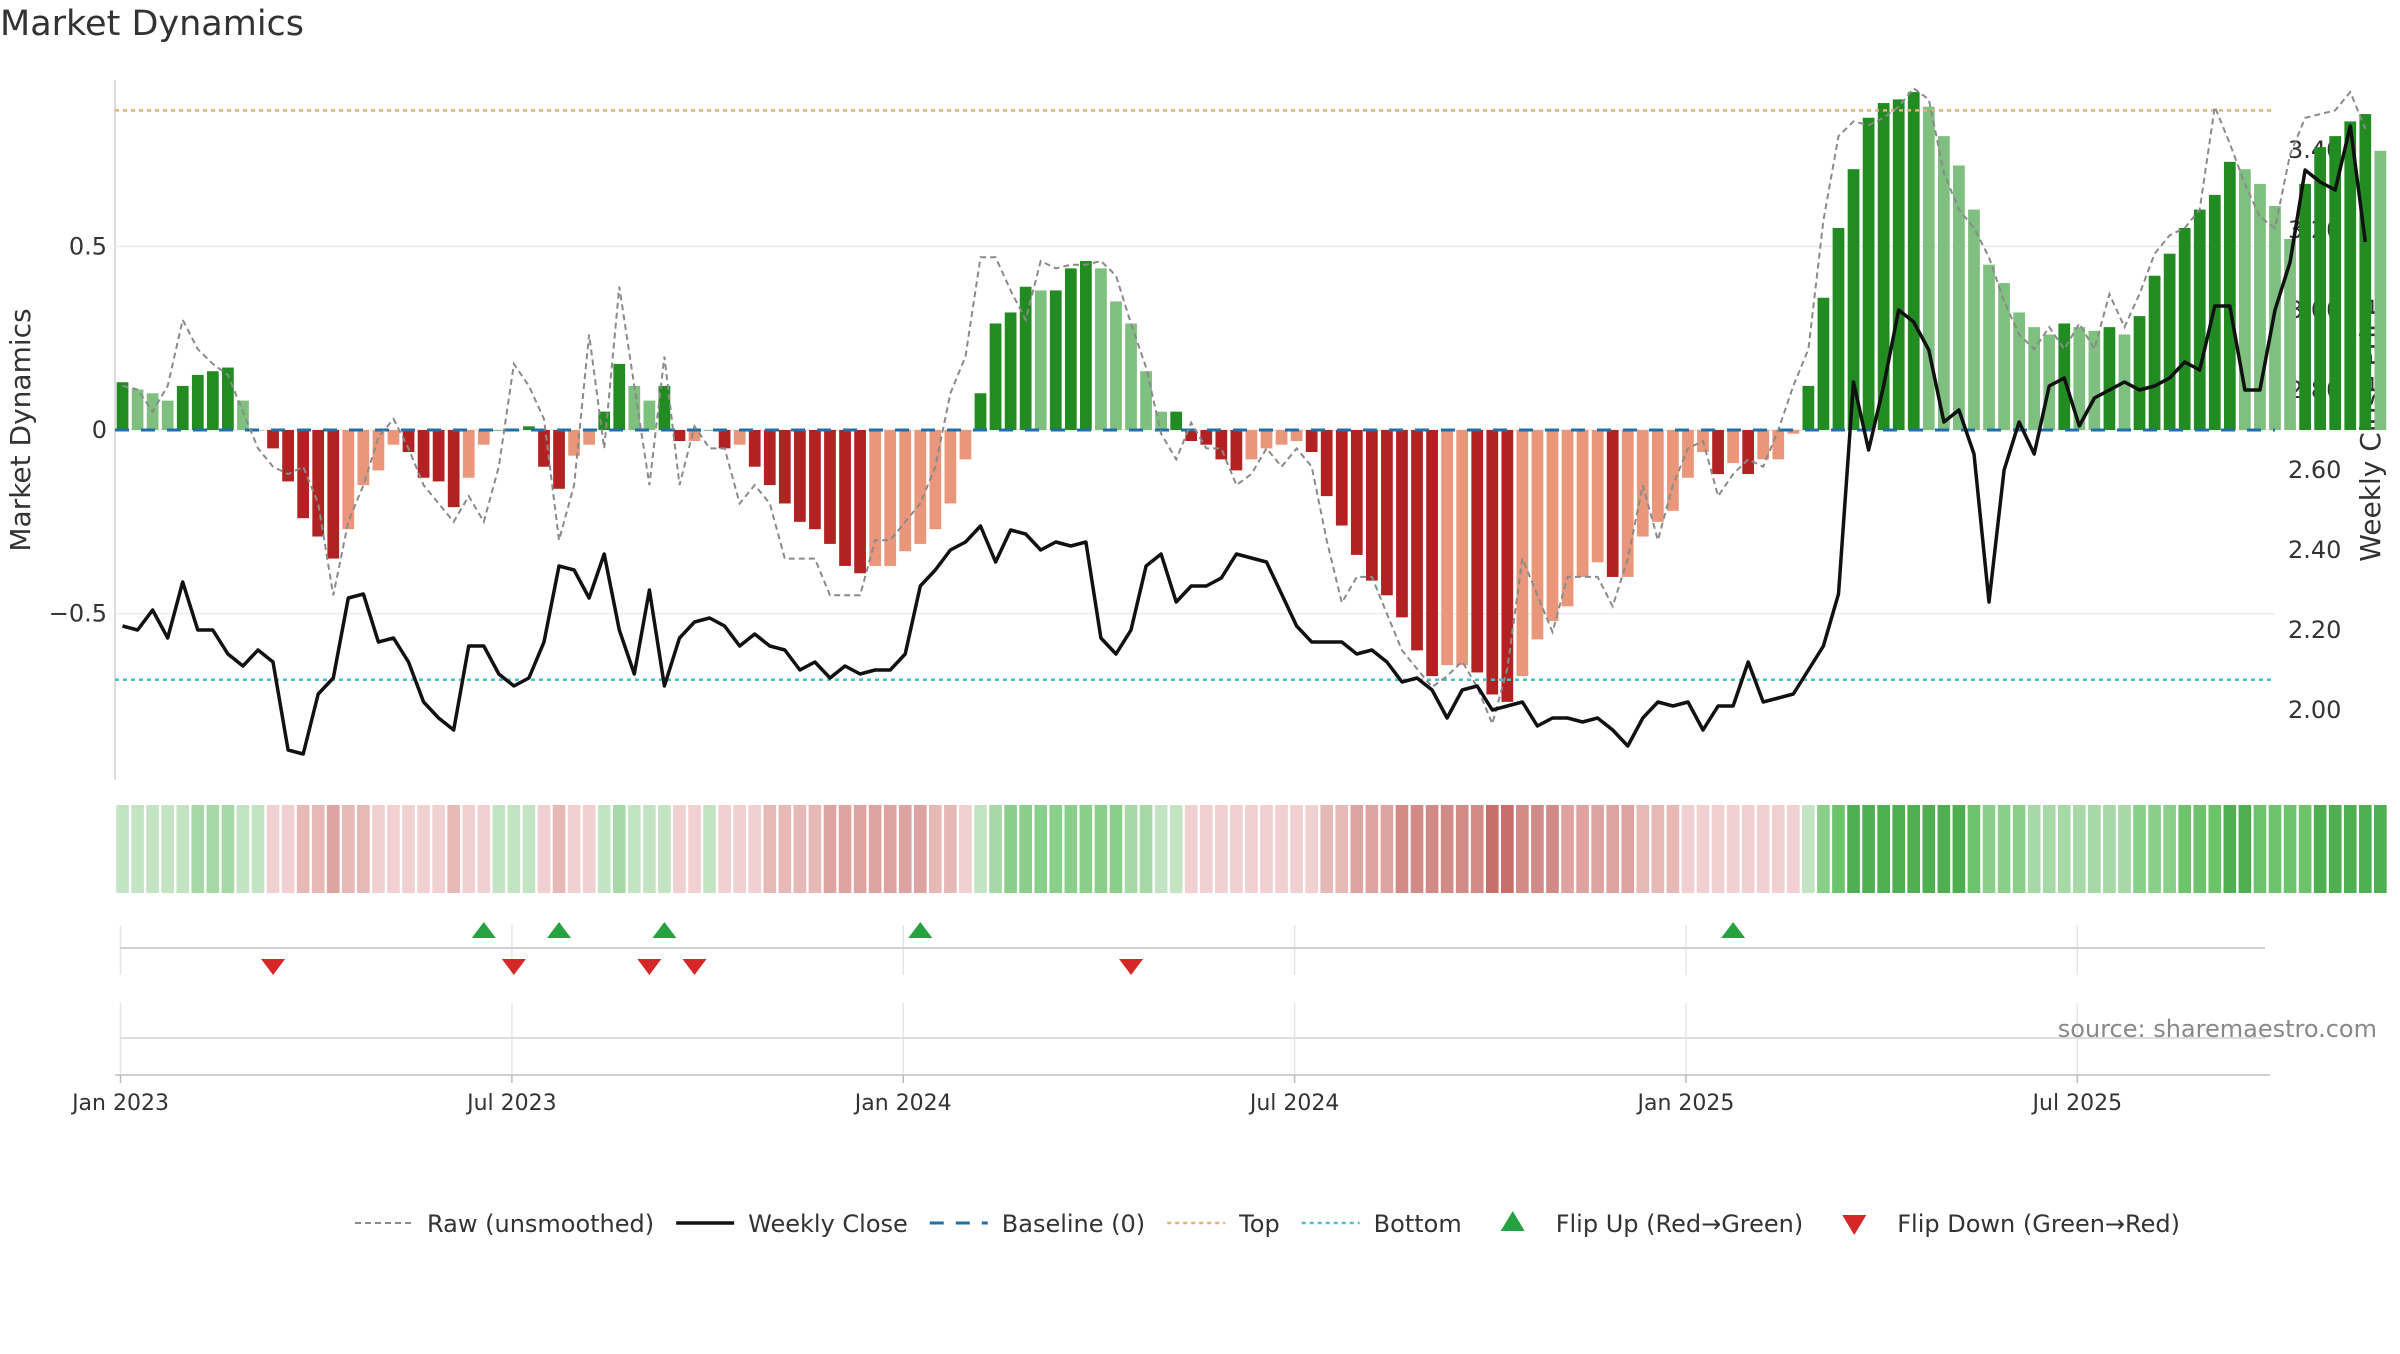 Image resolution: width=2400 pixels, height=1354 pixels. I want to click on legend-label: Flip Up (Red→Green), so click(1680, 1224).